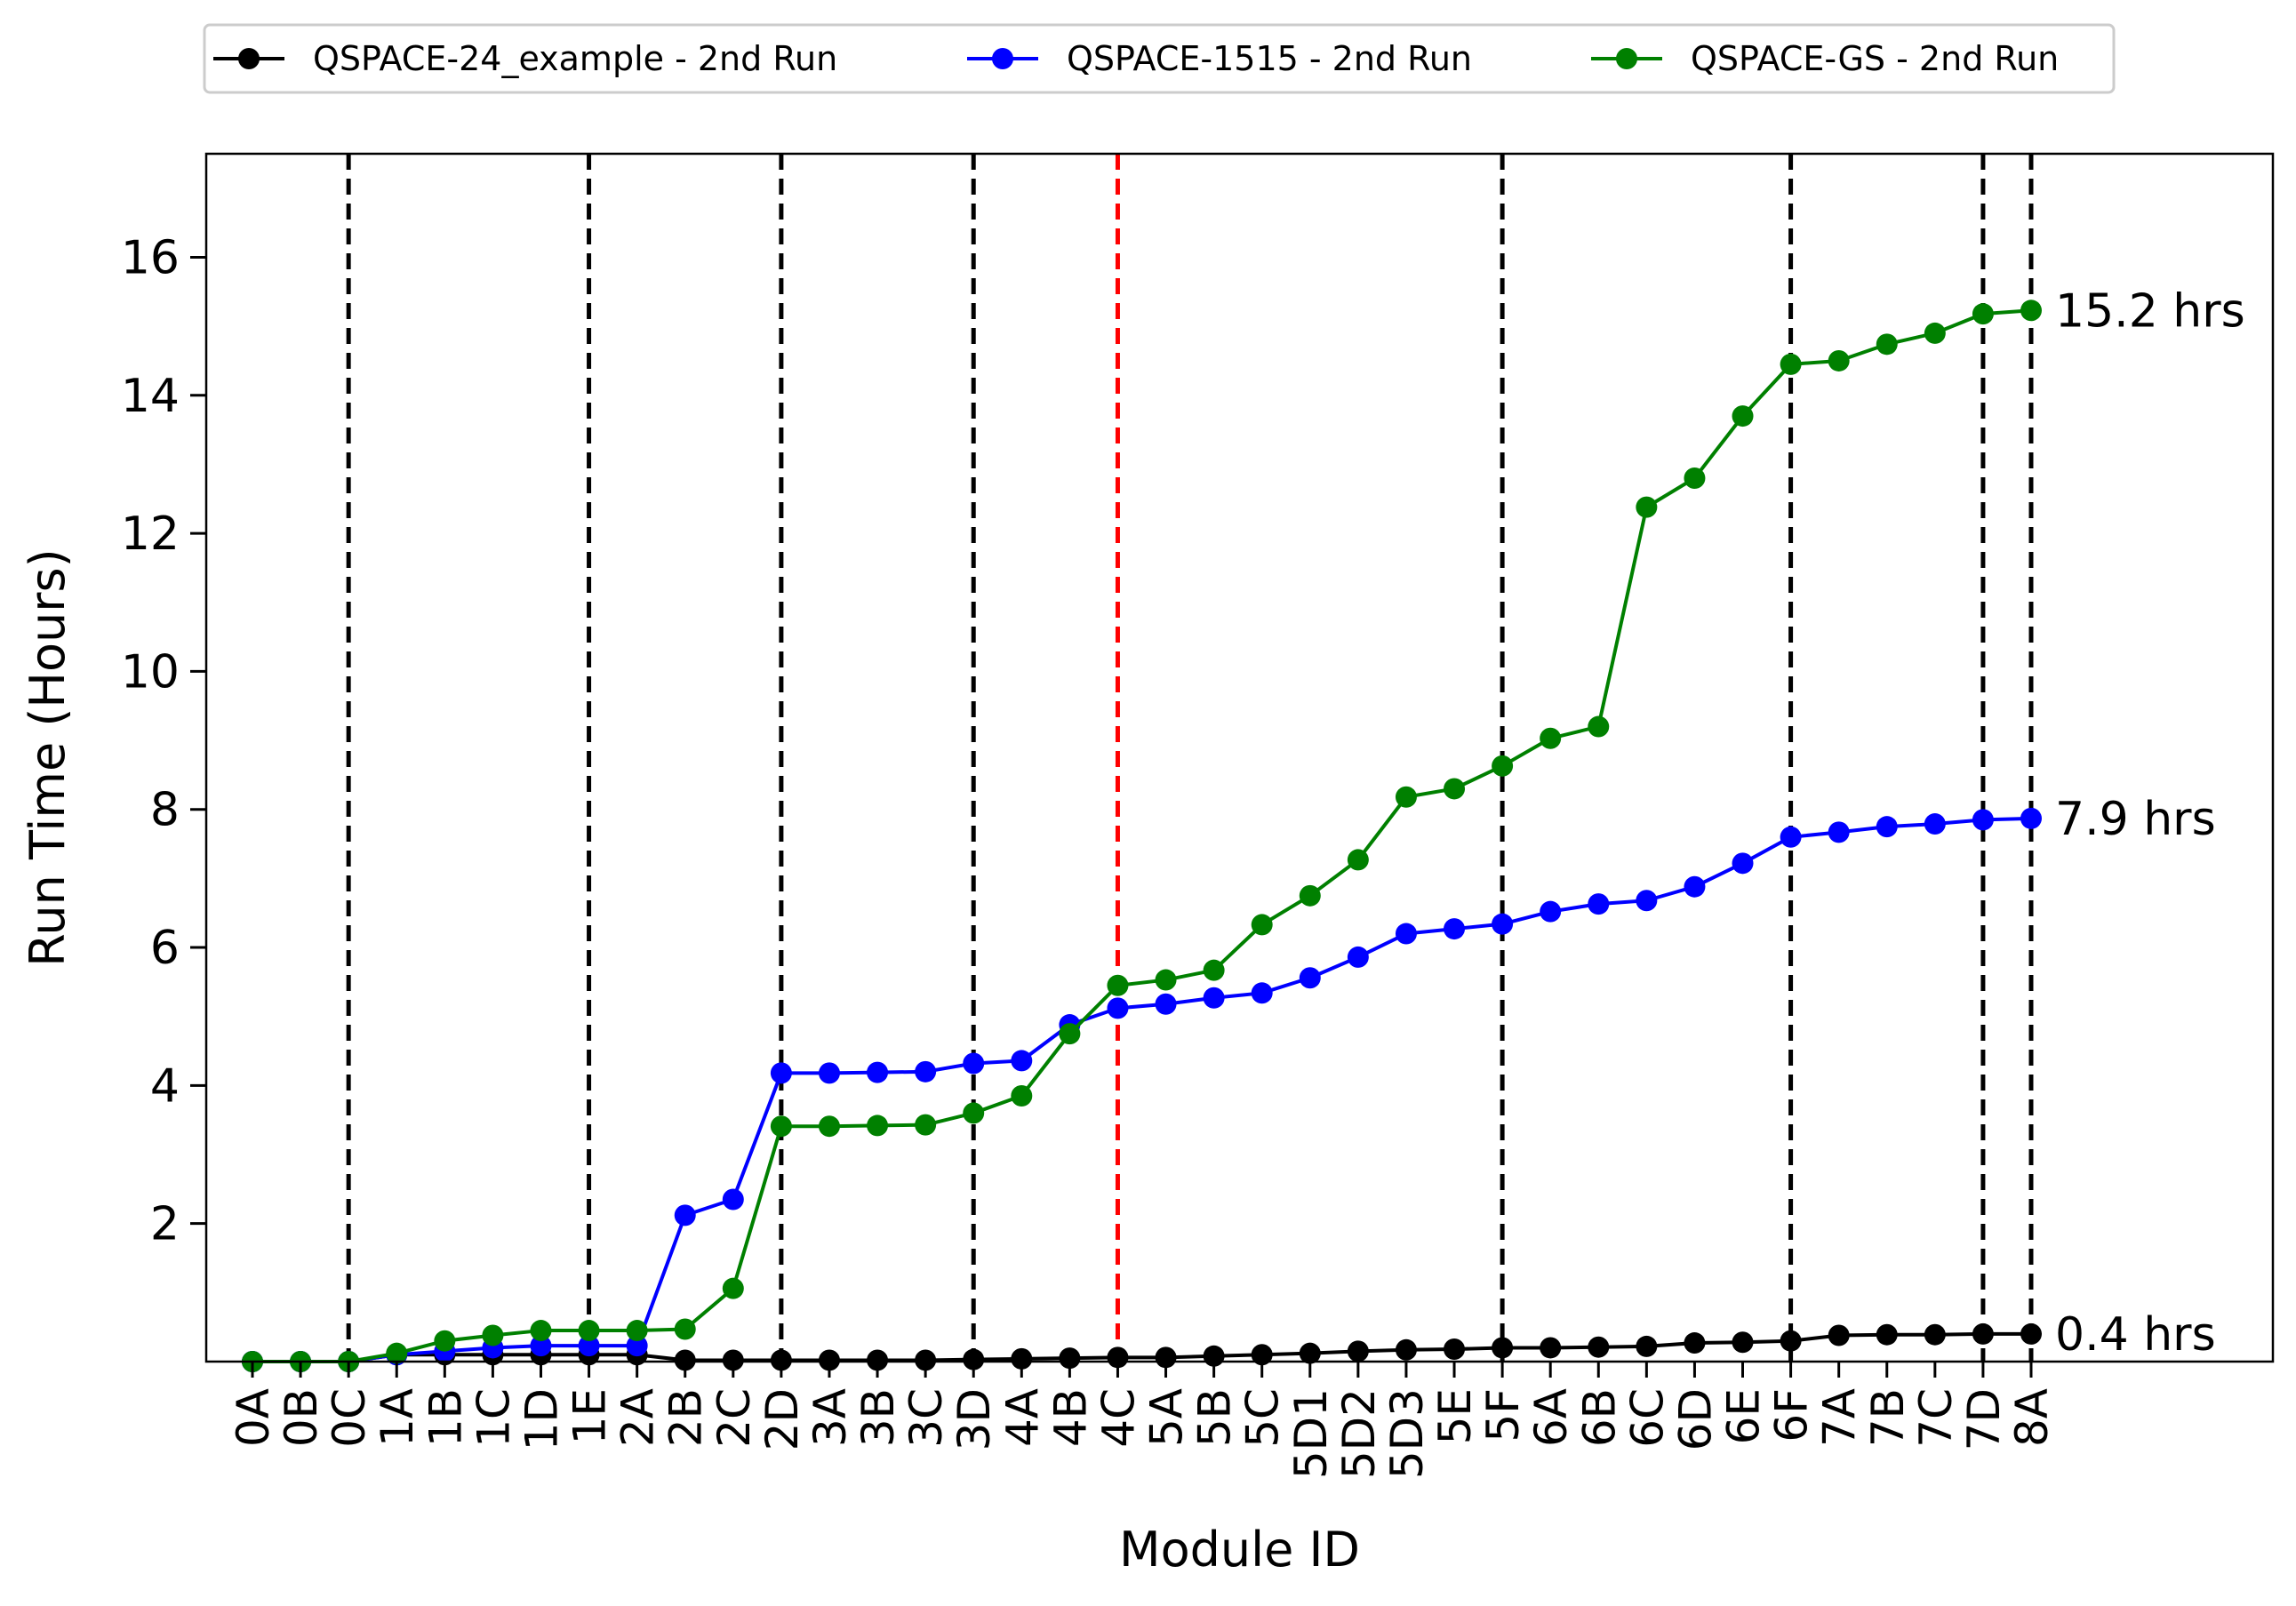 This screenshot has width=2296, height=1606. I want to click on x-tick-label: 5A, so click(1167, 1418).